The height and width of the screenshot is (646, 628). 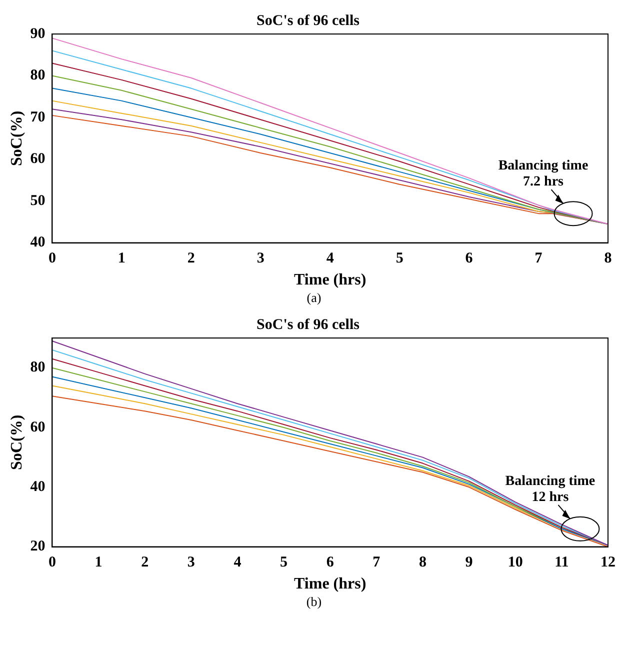 I want to click on y-tick-label: 50, so click(x=38, y=200).